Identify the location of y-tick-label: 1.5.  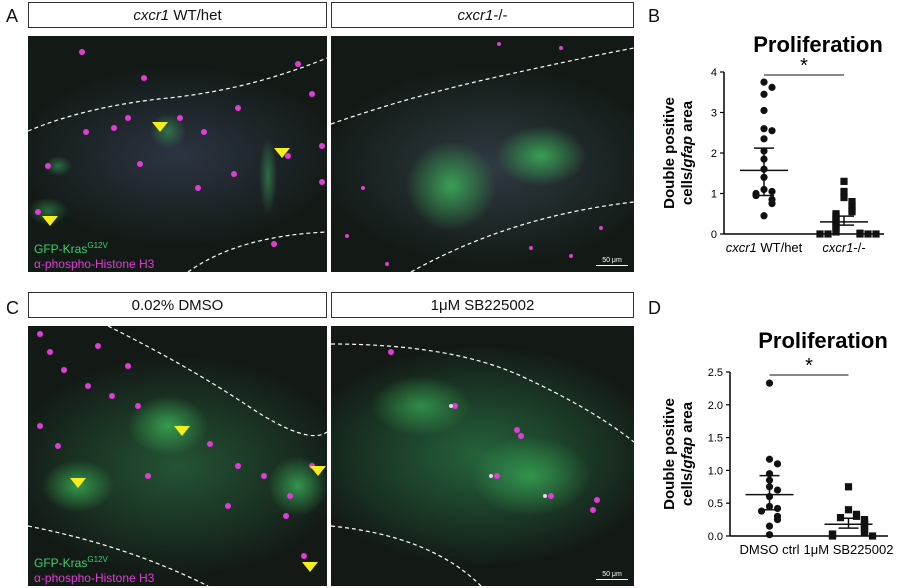
(715, 439).